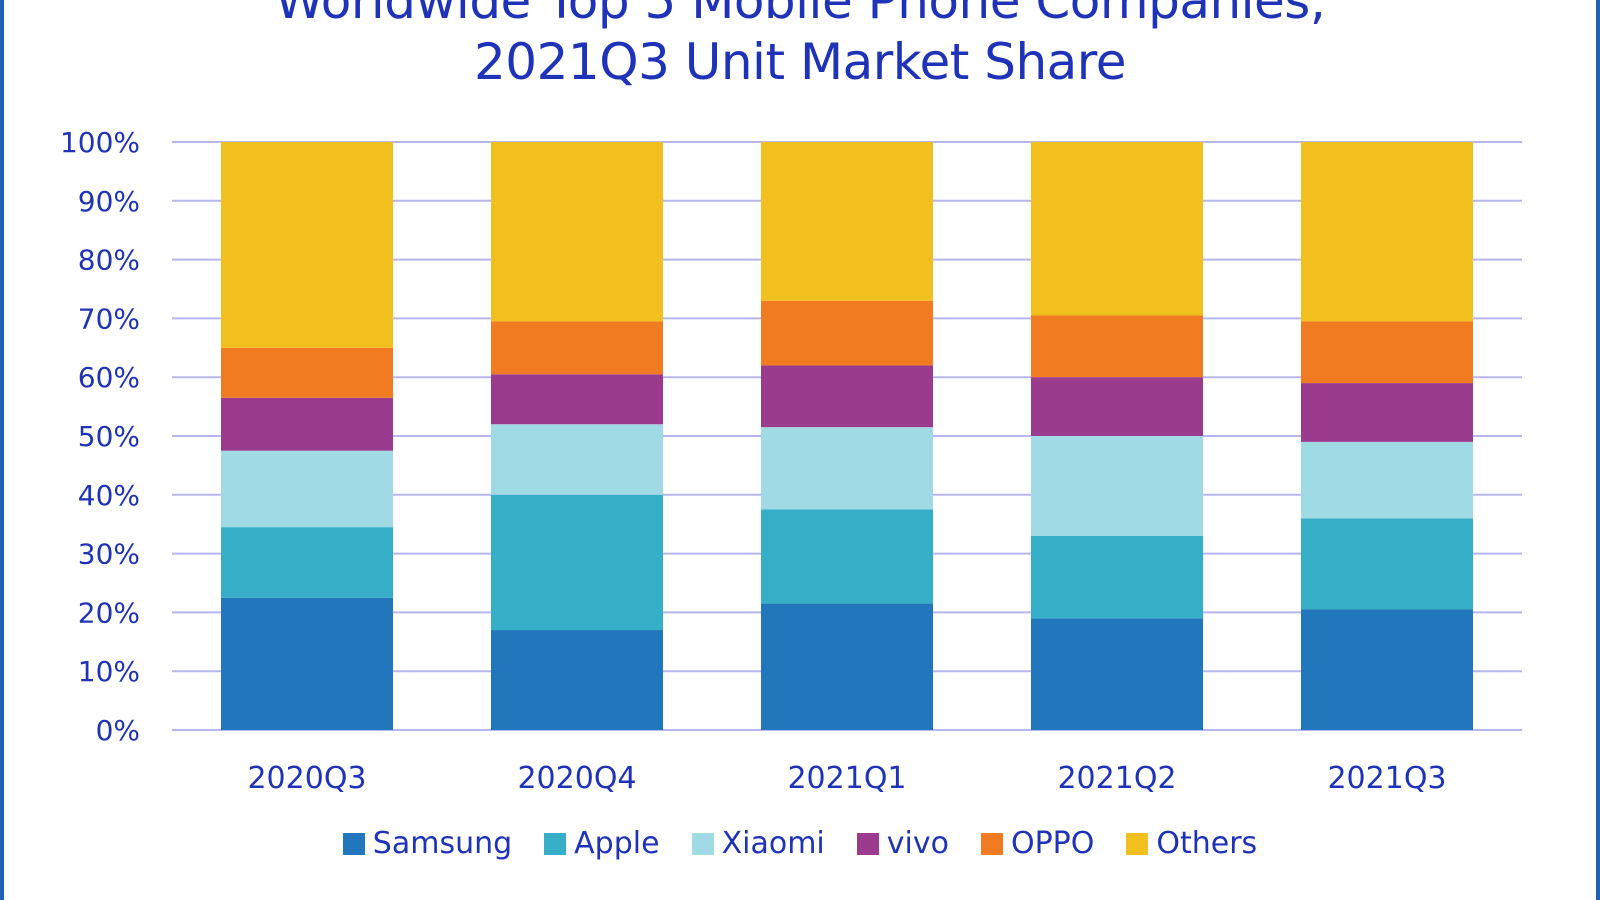  Describe the element at coordinates (1387, 232) in the screenshot. I see `bar-segment-others-2021q3` at that location.